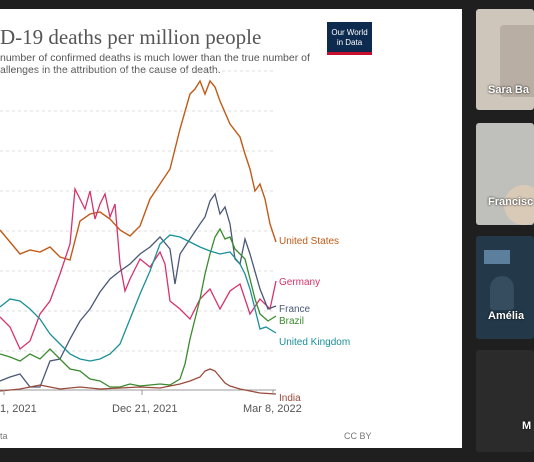  I want to click on x-tick-label: Dec 21, 2021, so click(144, 409).